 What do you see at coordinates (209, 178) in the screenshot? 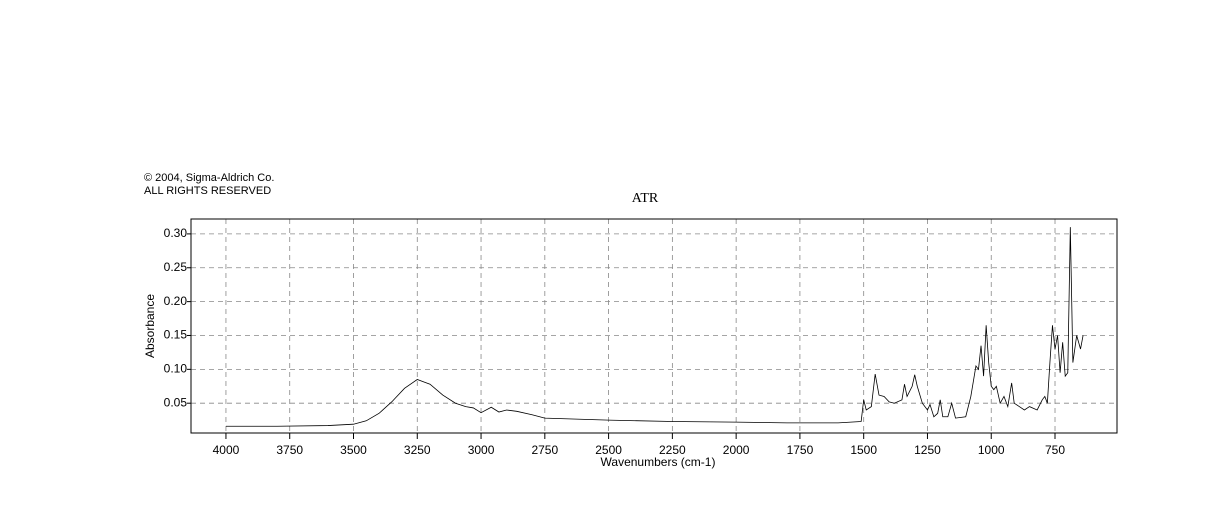
I see `copyright: © 2004, Sigma-Aldrich Co.` at bounding box center [209, 178].